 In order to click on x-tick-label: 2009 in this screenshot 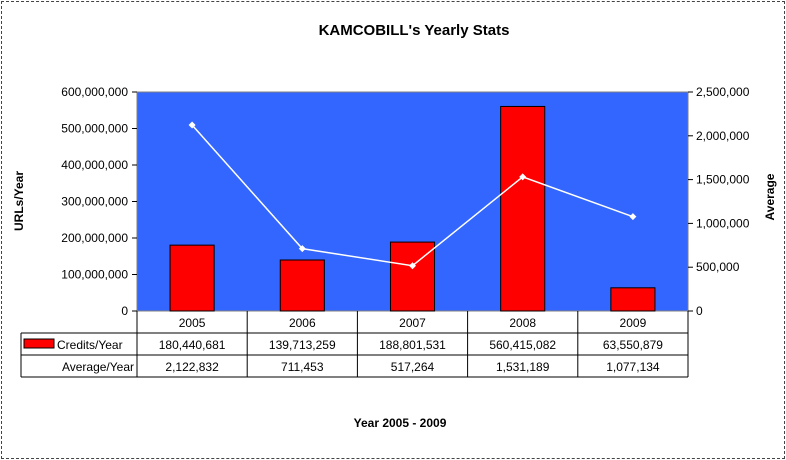, I will do `click(633, 323)`.